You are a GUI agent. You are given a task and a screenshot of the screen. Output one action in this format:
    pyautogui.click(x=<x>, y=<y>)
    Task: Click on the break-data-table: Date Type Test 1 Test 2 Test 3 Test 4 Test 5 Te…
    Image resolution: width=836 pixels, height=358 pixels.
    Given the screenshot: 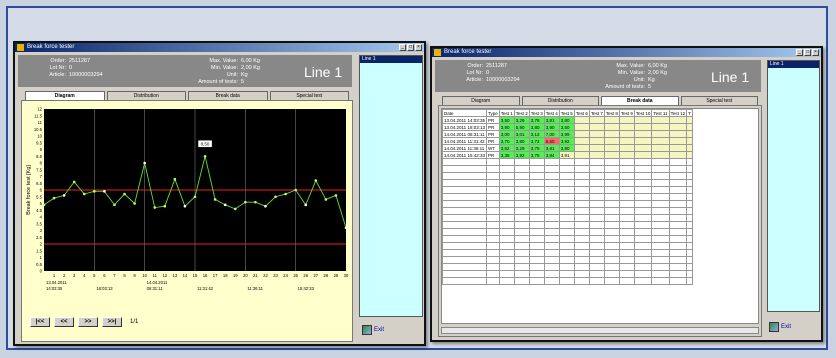 What is the action you would take?
    pyautogui.click(x=567, y=197)
    